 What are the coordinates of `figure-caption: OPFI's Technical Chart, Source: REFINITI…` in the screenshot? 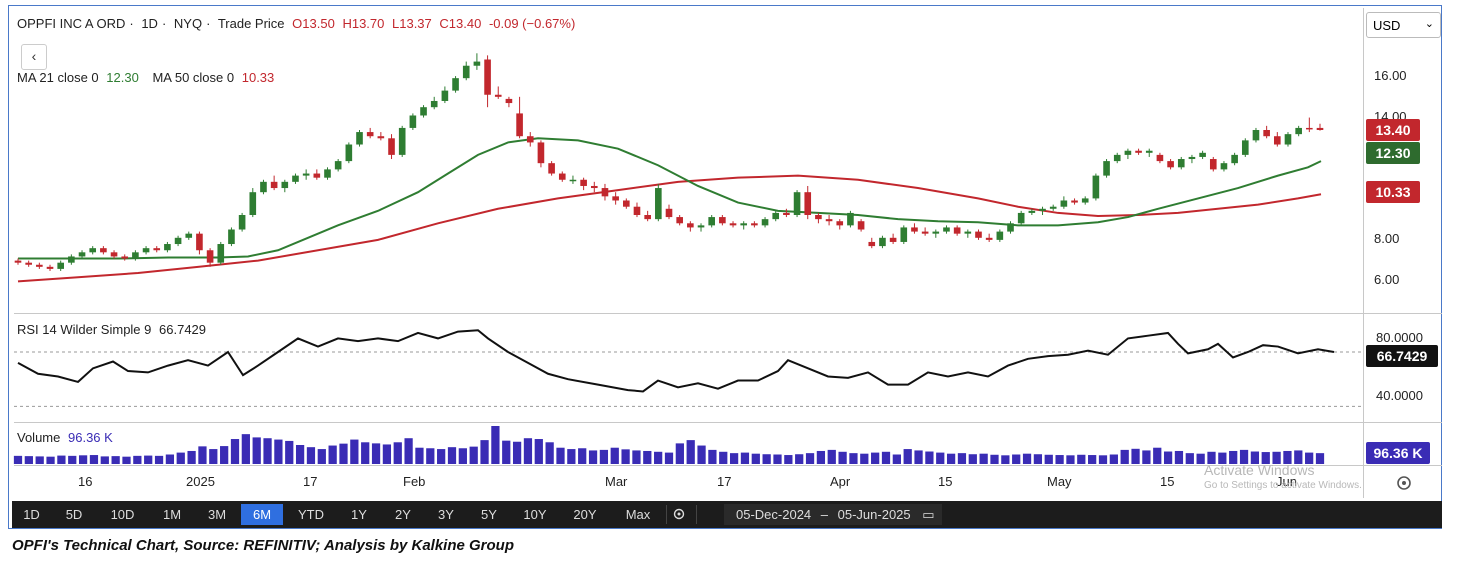 It's located at (263, 545).